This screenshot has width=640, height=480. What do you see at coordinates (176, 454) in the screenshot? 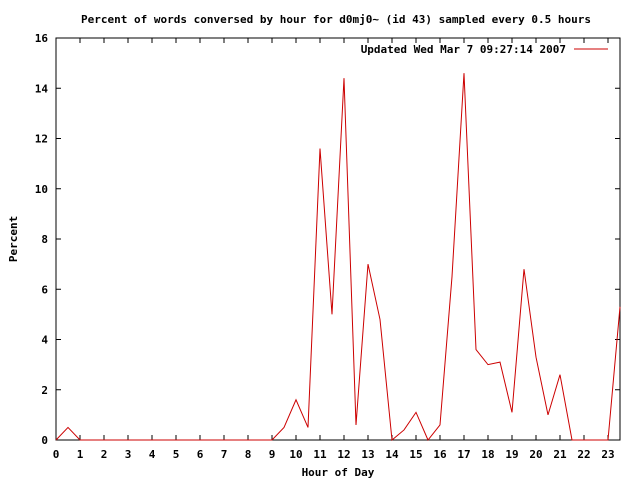
I see `x-tick-label: 5` at bounding box center [176, 454].